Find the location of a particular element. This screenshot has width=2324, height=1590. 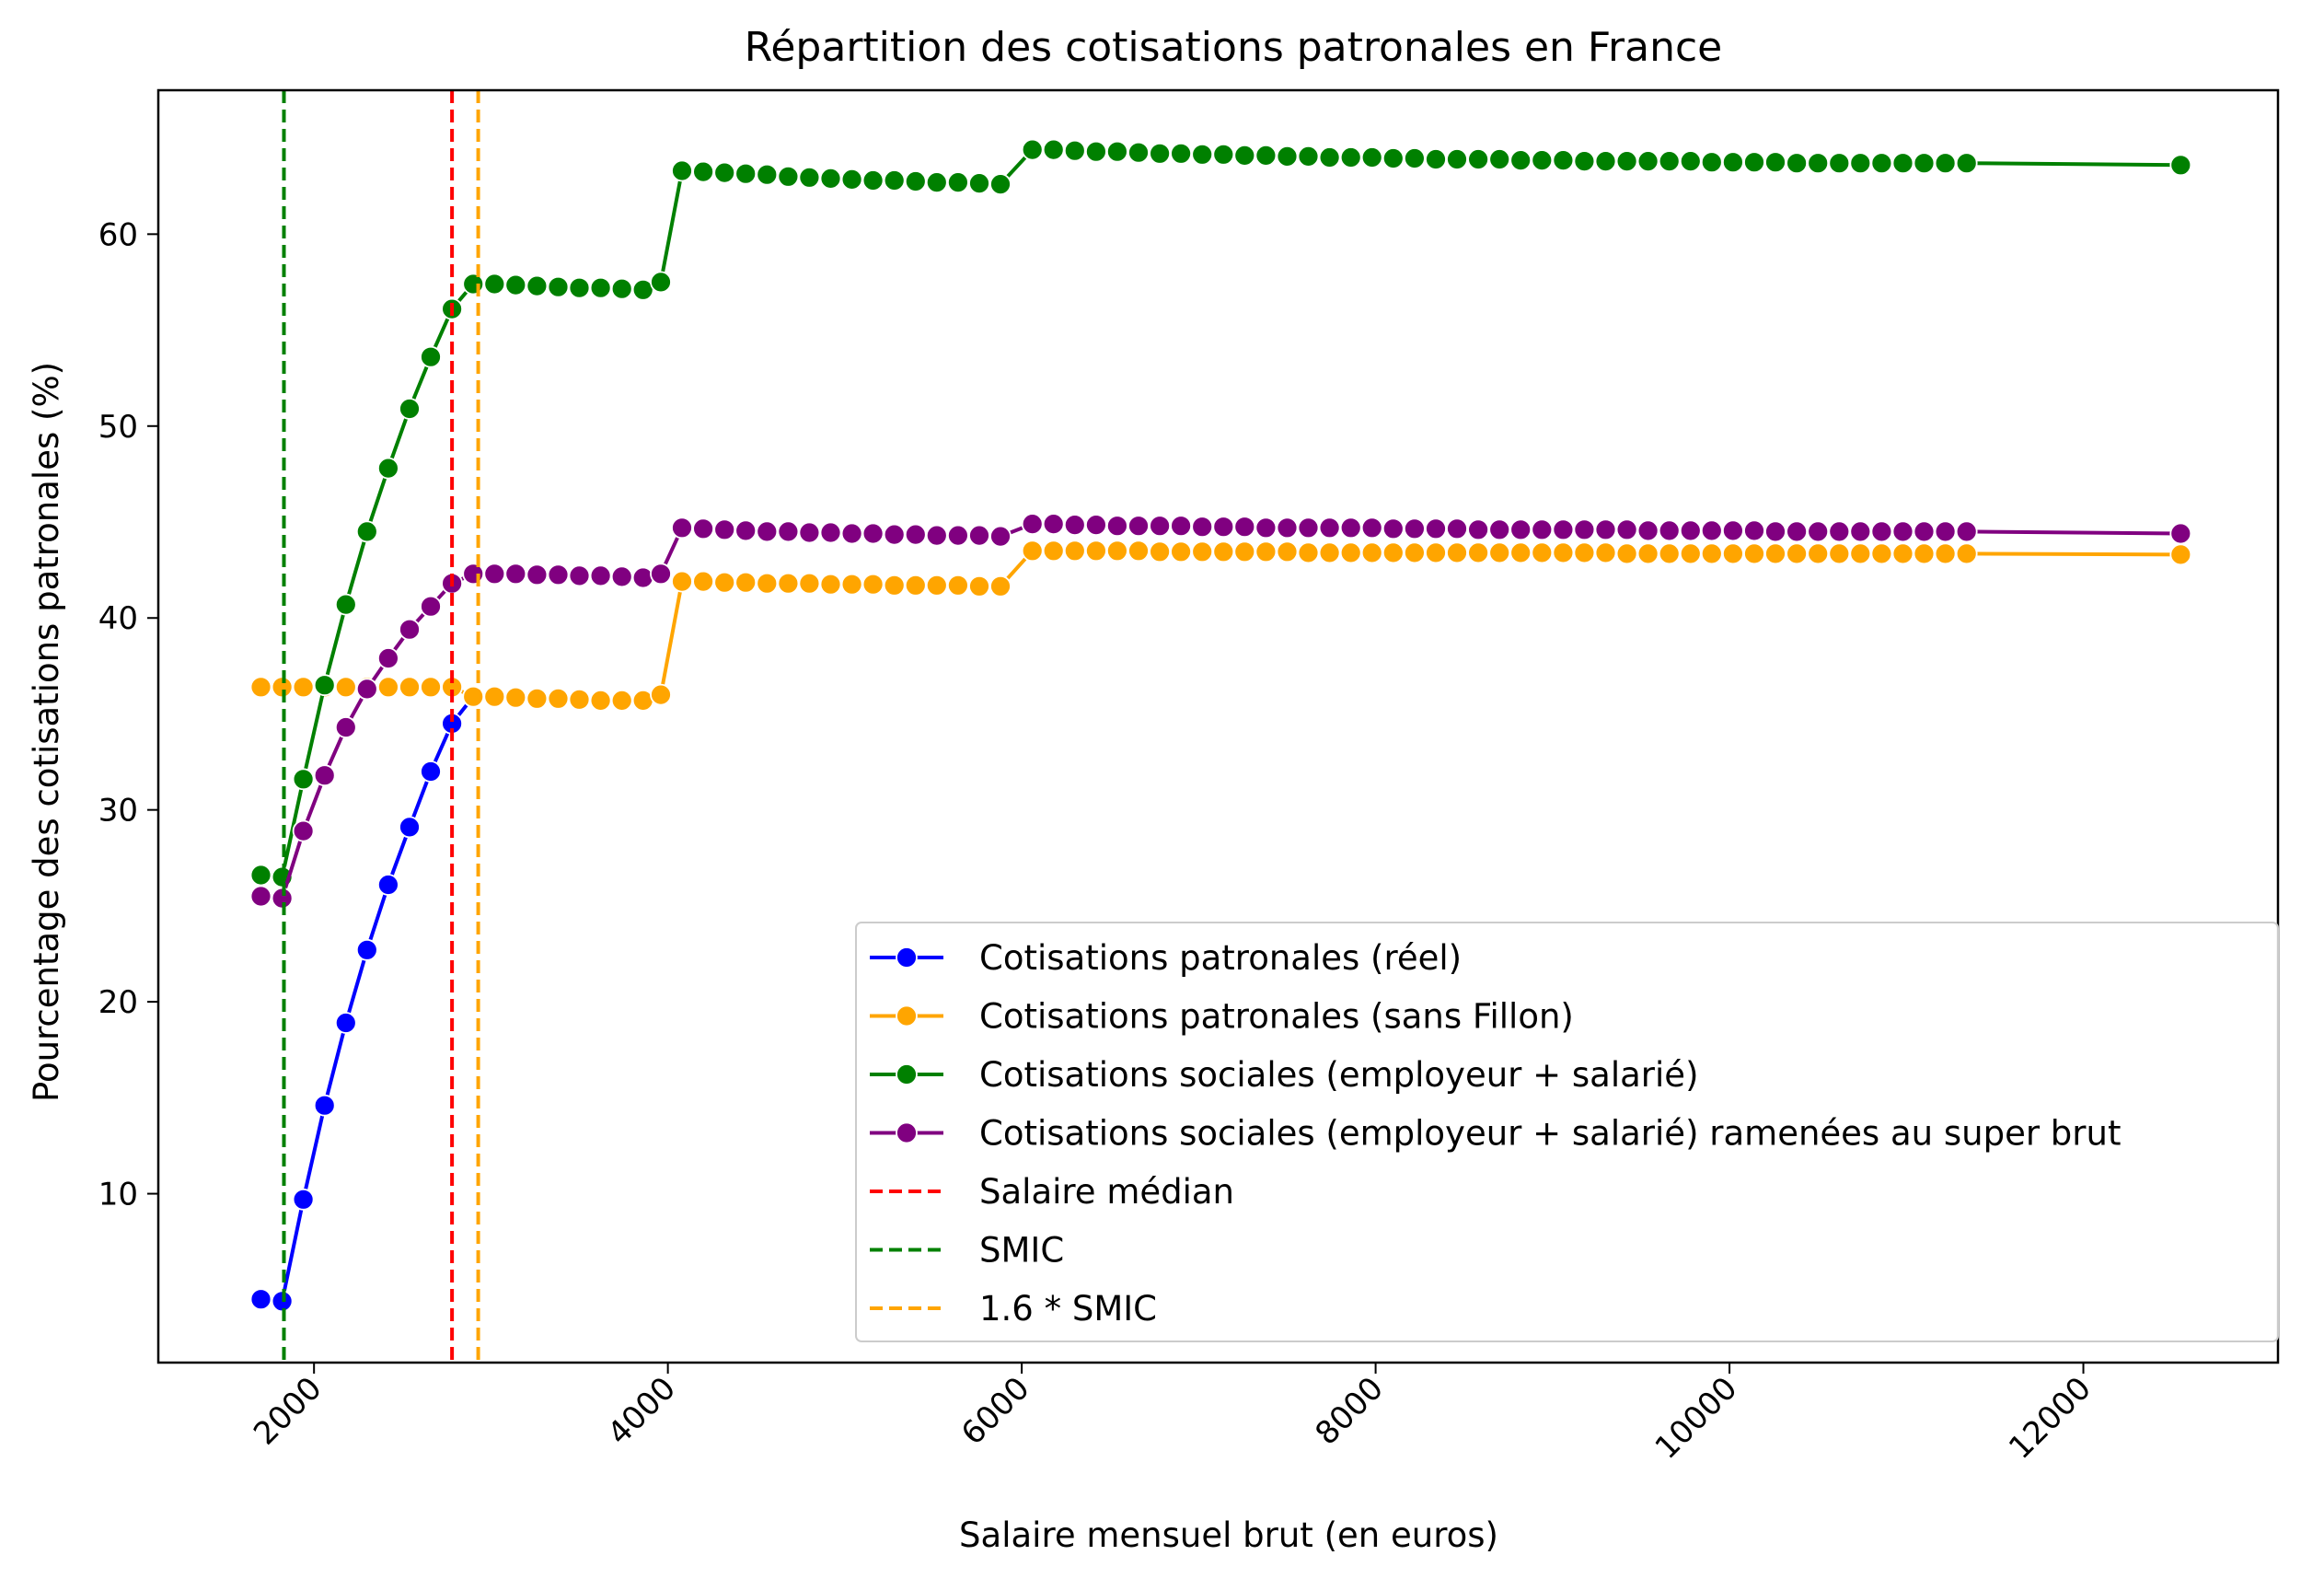

legend-label: Cotisations patronales (réel) is located at coordinates (1220, 958).